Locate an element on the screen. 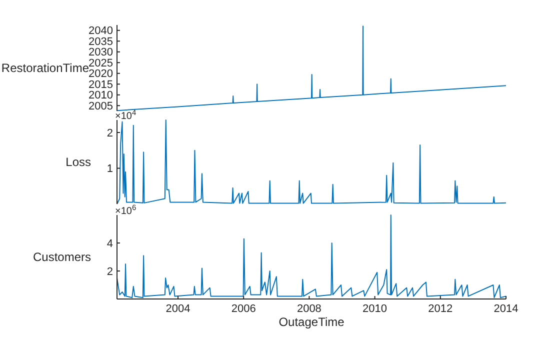 The image size is (560, 337). y-tick-label: 2030 is located at coordinates (100, 52).